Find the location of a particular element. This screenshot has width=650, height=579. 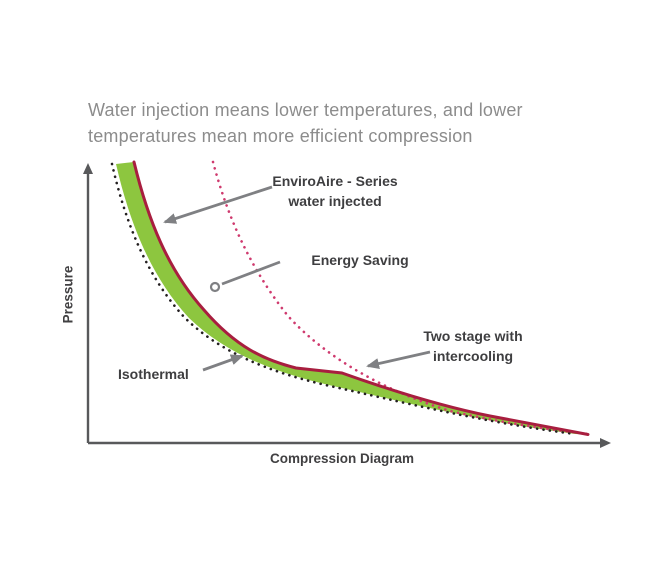

x-axis-arrowhead is located at coordinates (605, 443).